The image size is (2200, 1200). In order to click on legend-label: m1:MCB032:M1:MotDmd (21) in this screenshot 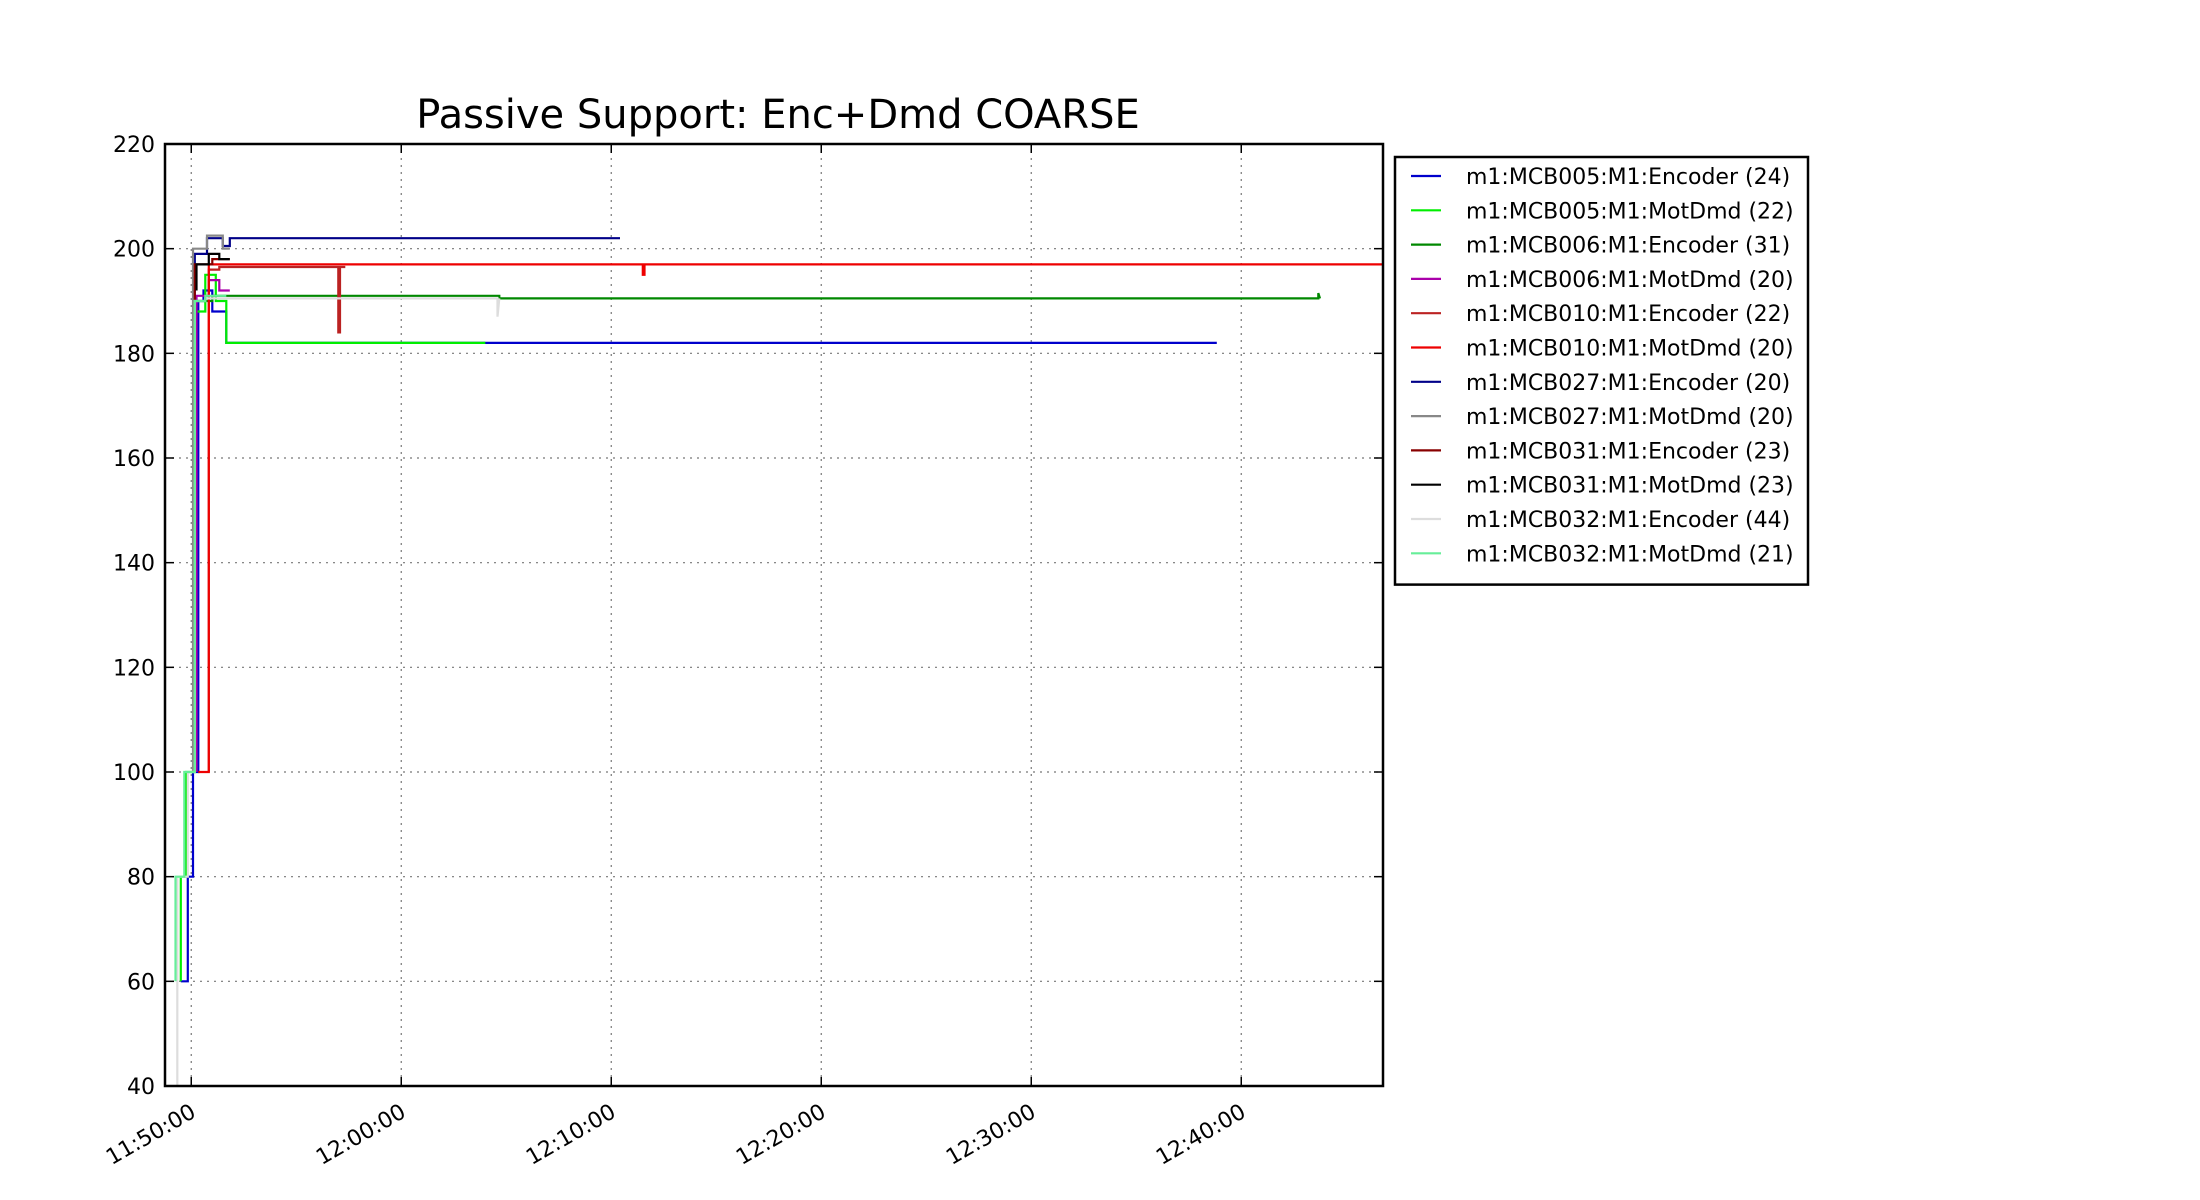, I will do `click(1630, 554)`.